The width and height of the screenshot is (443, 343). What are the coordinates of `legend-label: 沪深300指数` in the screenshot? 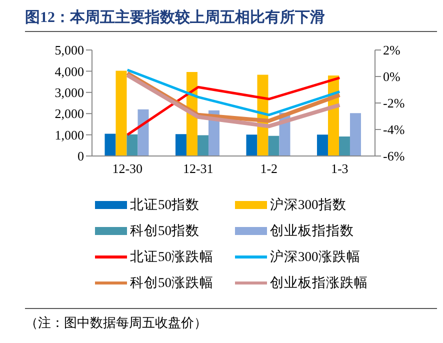 It's located at (308, 205).